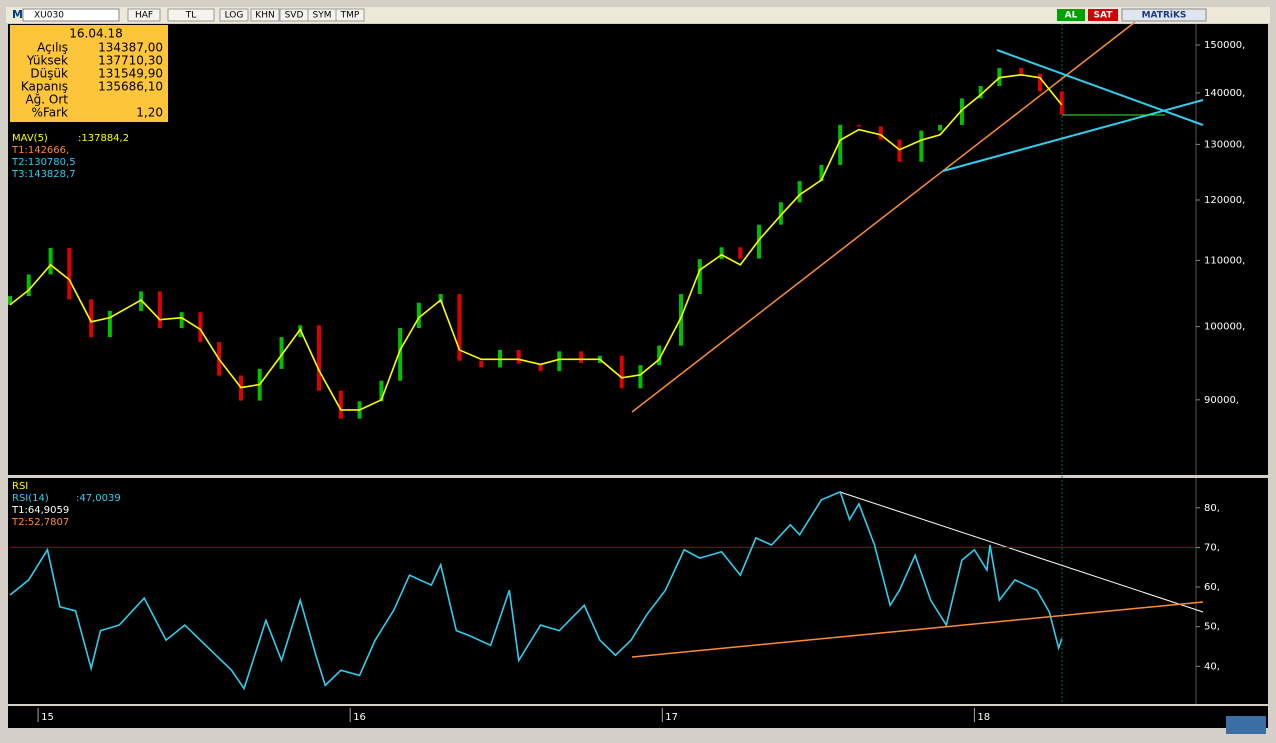 The image size is (1276, 743). Describe the element at coordinates (671, 717) in the screenshot. I see `x-tick-label: 17` at that location.